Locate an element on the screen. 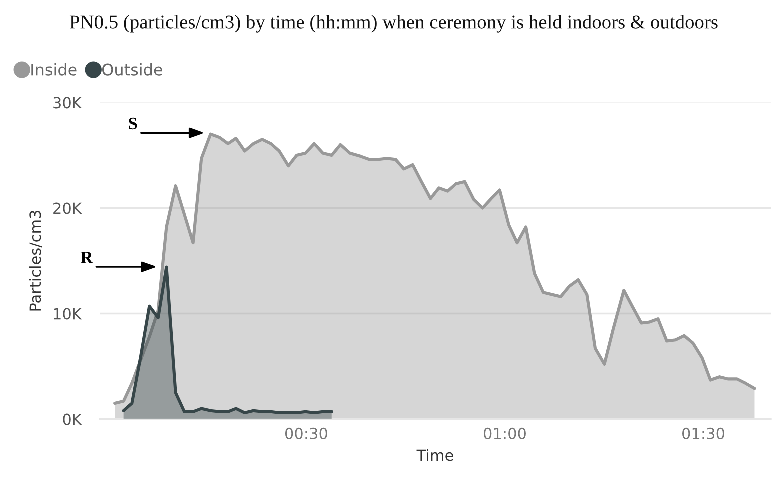 The height and width of the screenshot is (480, 774). text: R is located at coordinates (87, 258).